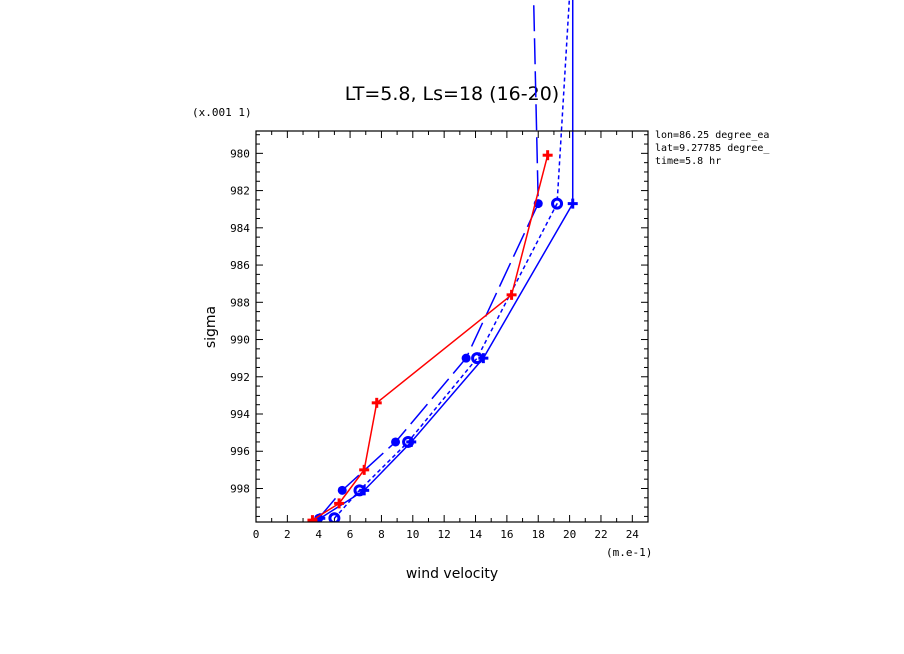  What do you see at coordinates (240, 302) in the screenshot?
I see `y-tick-label: 988` at bounding box center [240, 302].